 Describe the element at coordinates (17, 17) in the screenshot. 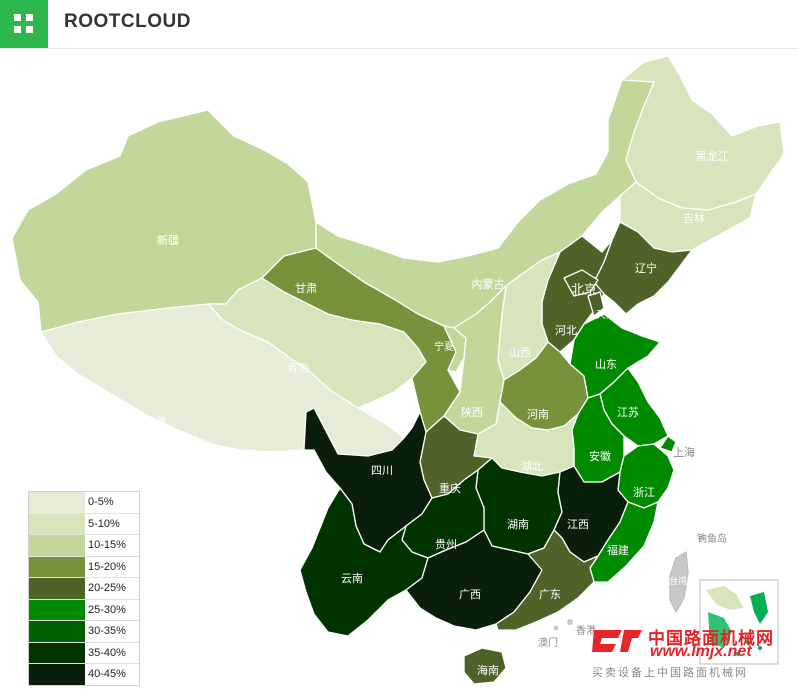

I see `grid-icon` at that location.